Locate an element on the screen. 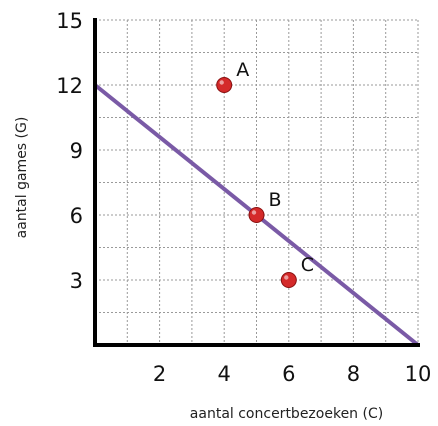 Image resolution: width=438 pixels, height=426 pixels. data-point-label: B is located at coordinates (275, 200).